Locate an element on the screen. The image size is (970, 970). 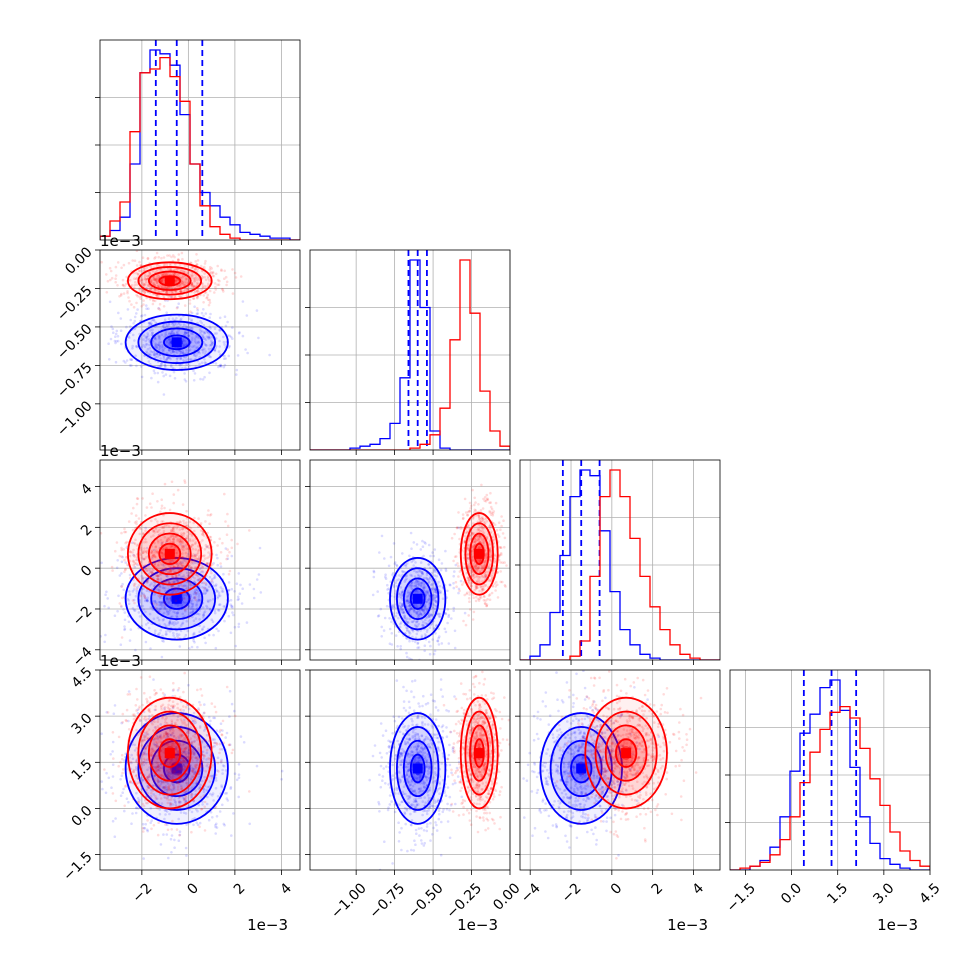
y-tick-label: 0 is located at coordinates (87, 572).